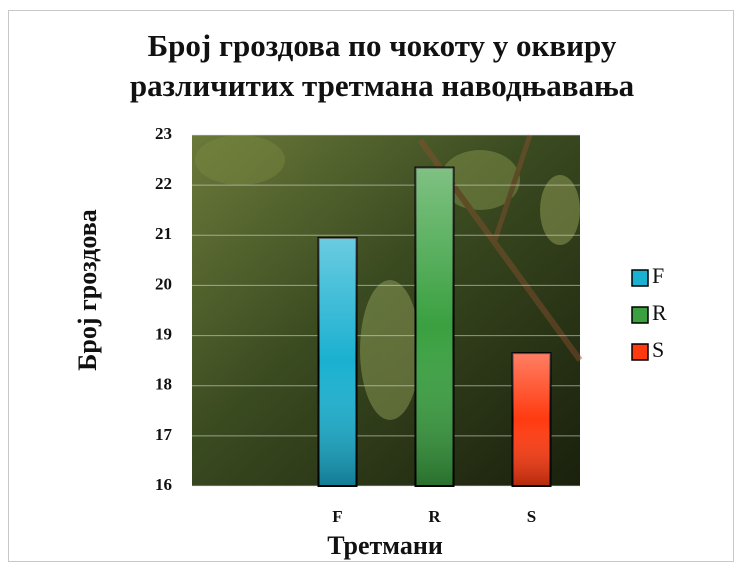 This screenshot has height=569, width=744. What do you see at coordinates (658, 349) in the screenshot?
I see `legend-label: S` at bounding box center [658, 349].